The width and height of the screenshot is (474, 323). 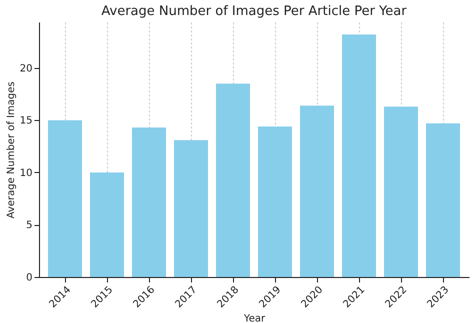 I want to click on x-axis-title: Year, so click(x=254, y=318).